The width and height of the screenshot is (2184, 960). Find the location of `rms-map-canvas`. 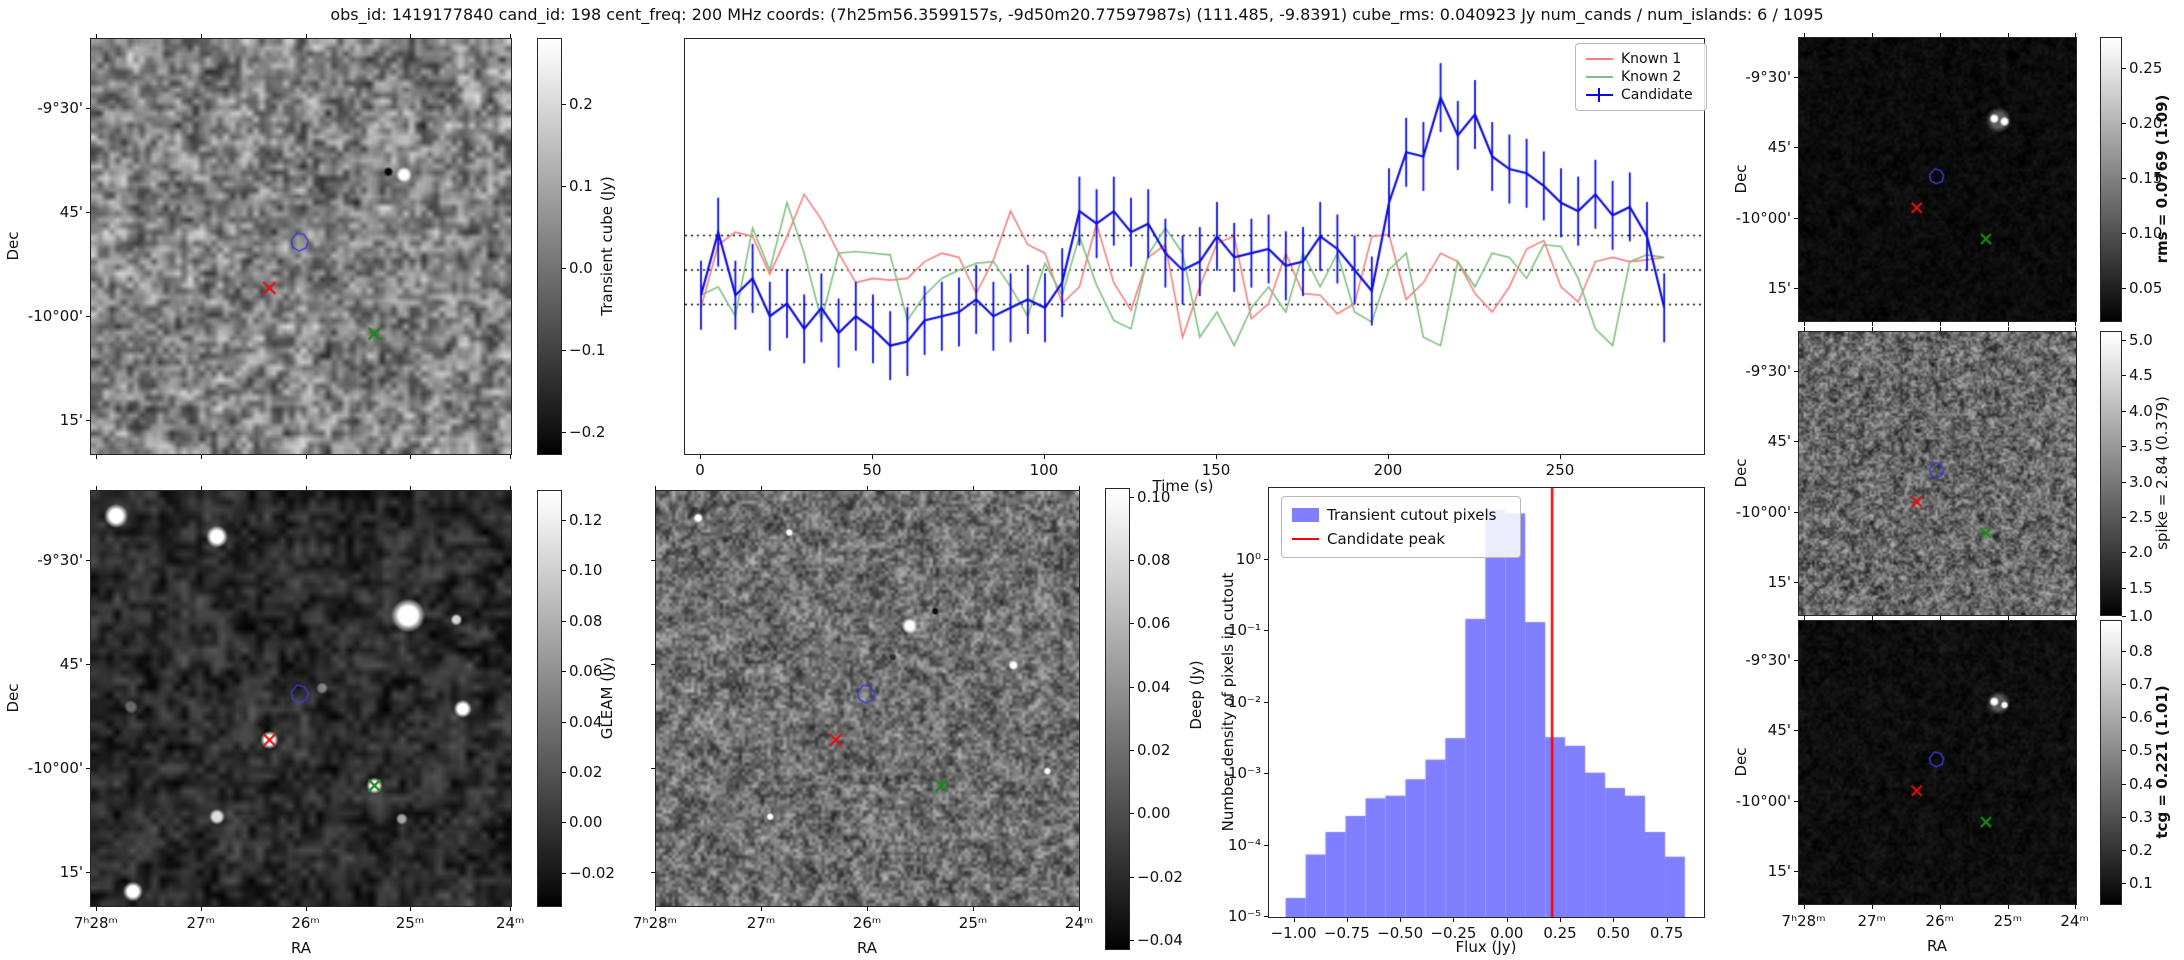

rms-map-canvas is located at coordinates (1937, 179).